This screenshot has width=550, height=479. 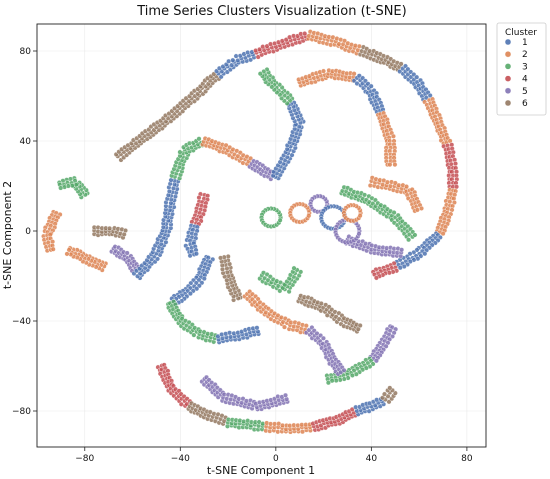 What do you see at coordinates (525, 43) in the screenshot?
I see `legend-label-1: 1` at bounding box center [525, 43].